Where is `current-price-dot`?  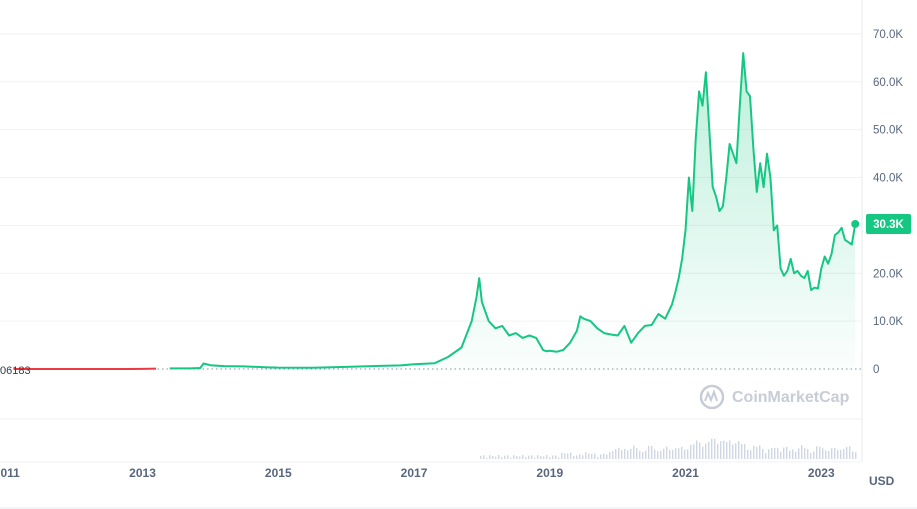 current-price-dot is located at coordinates (855, 223).